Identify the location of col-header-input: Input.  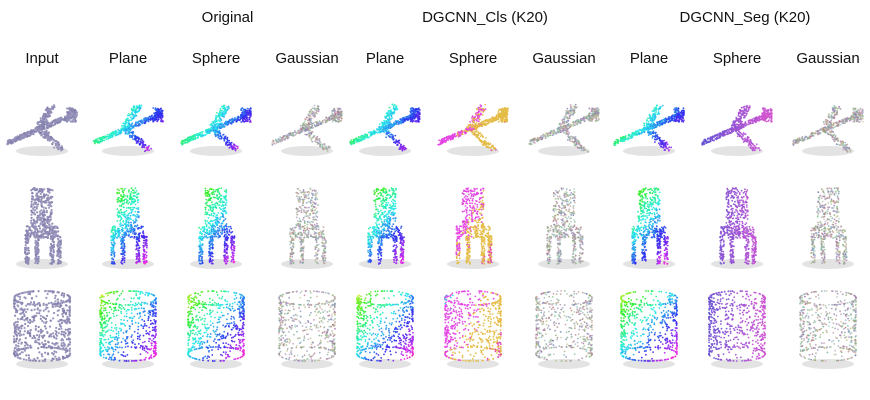
(42, 58).